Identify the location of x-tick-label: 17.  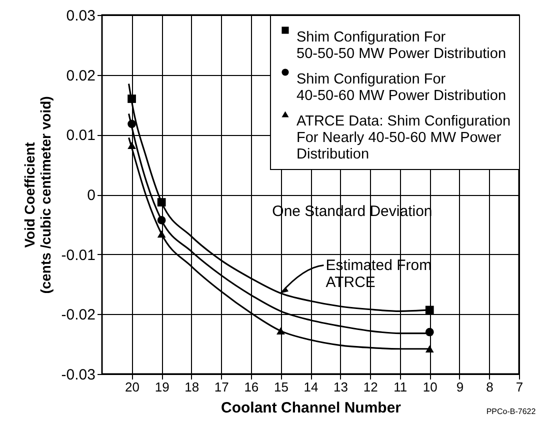
(221, 387).